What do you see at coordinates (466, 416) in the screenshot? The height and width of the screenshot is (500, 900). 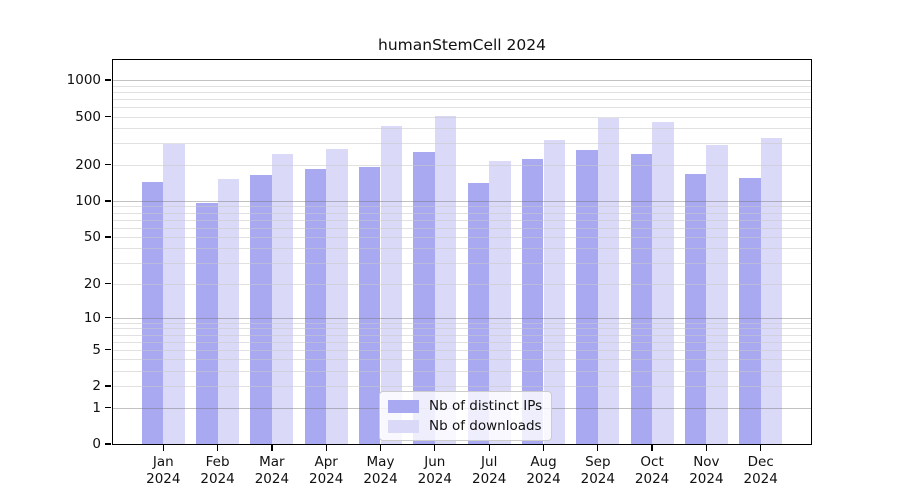 I see `legend: Nb of distinct IPs Nb of downloads` at bounding box center [466, 416].